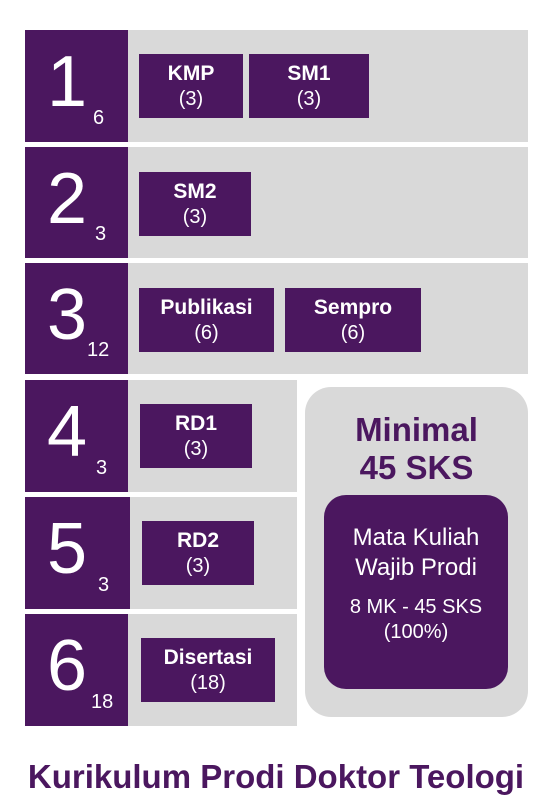 The width and height of the screenshot is (552, 812). Describe the element at coordinates (309, 74) in the screenshot. I see `course-name: SM1` at that location.